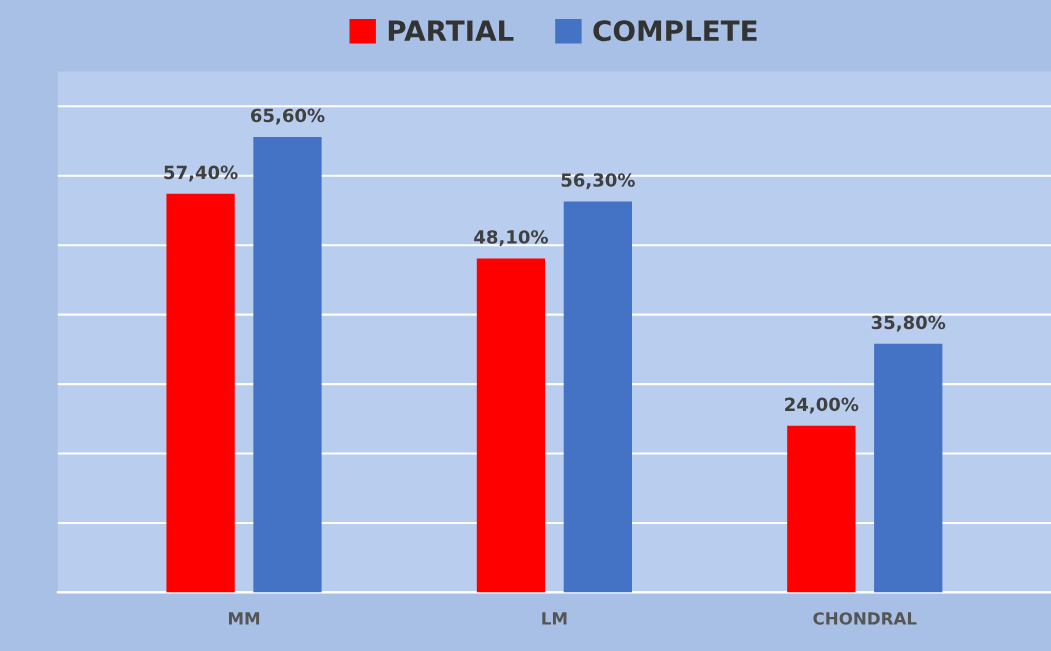  I want to click on data-label: 57,40%, so click(201, 173).